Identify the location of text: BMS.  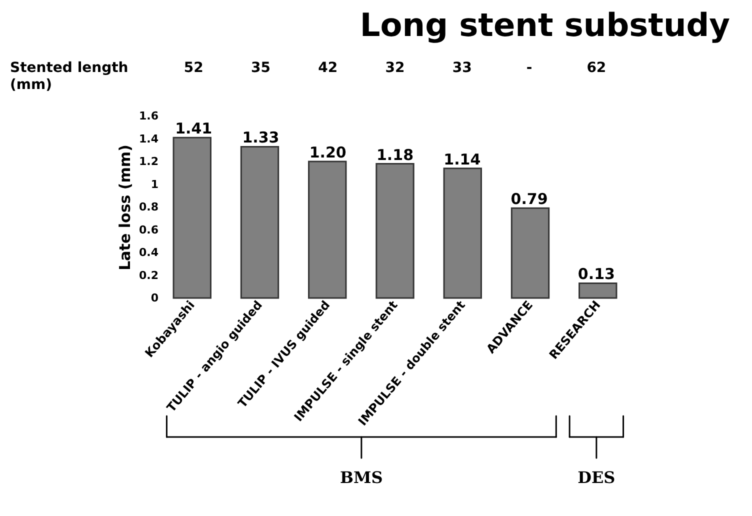
(361, 477).